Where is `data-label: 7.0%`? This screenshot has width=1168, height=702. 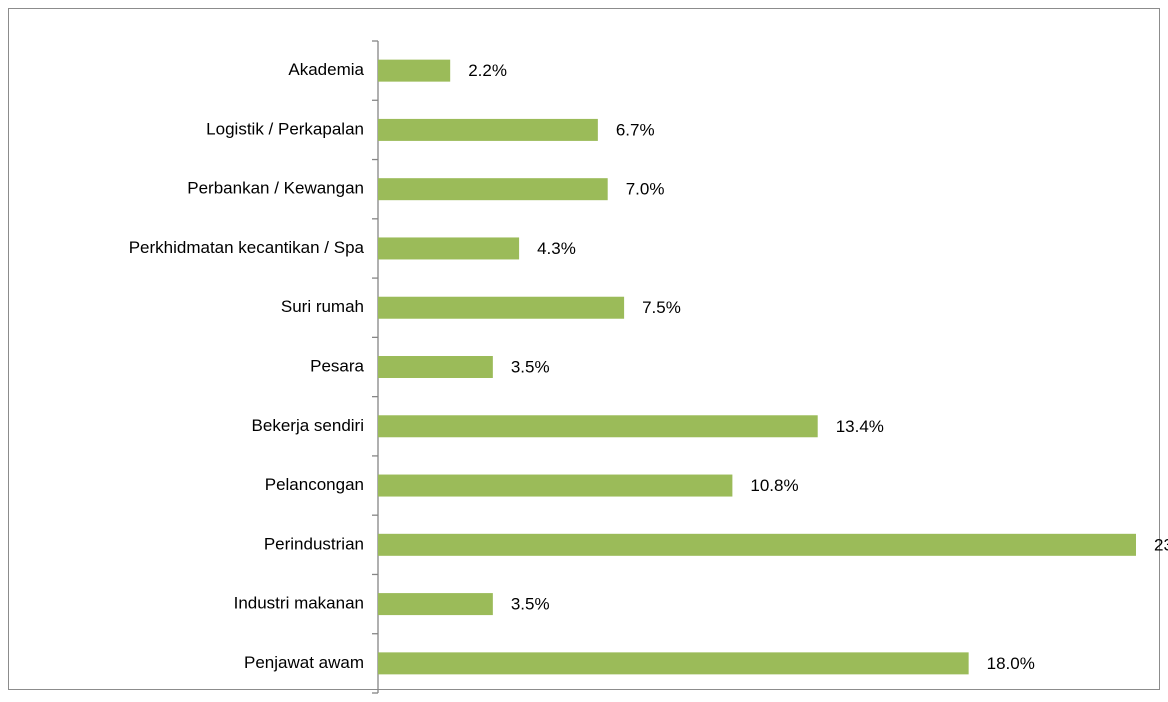 data-label: 7.0% is located at coordinates (645, 189).